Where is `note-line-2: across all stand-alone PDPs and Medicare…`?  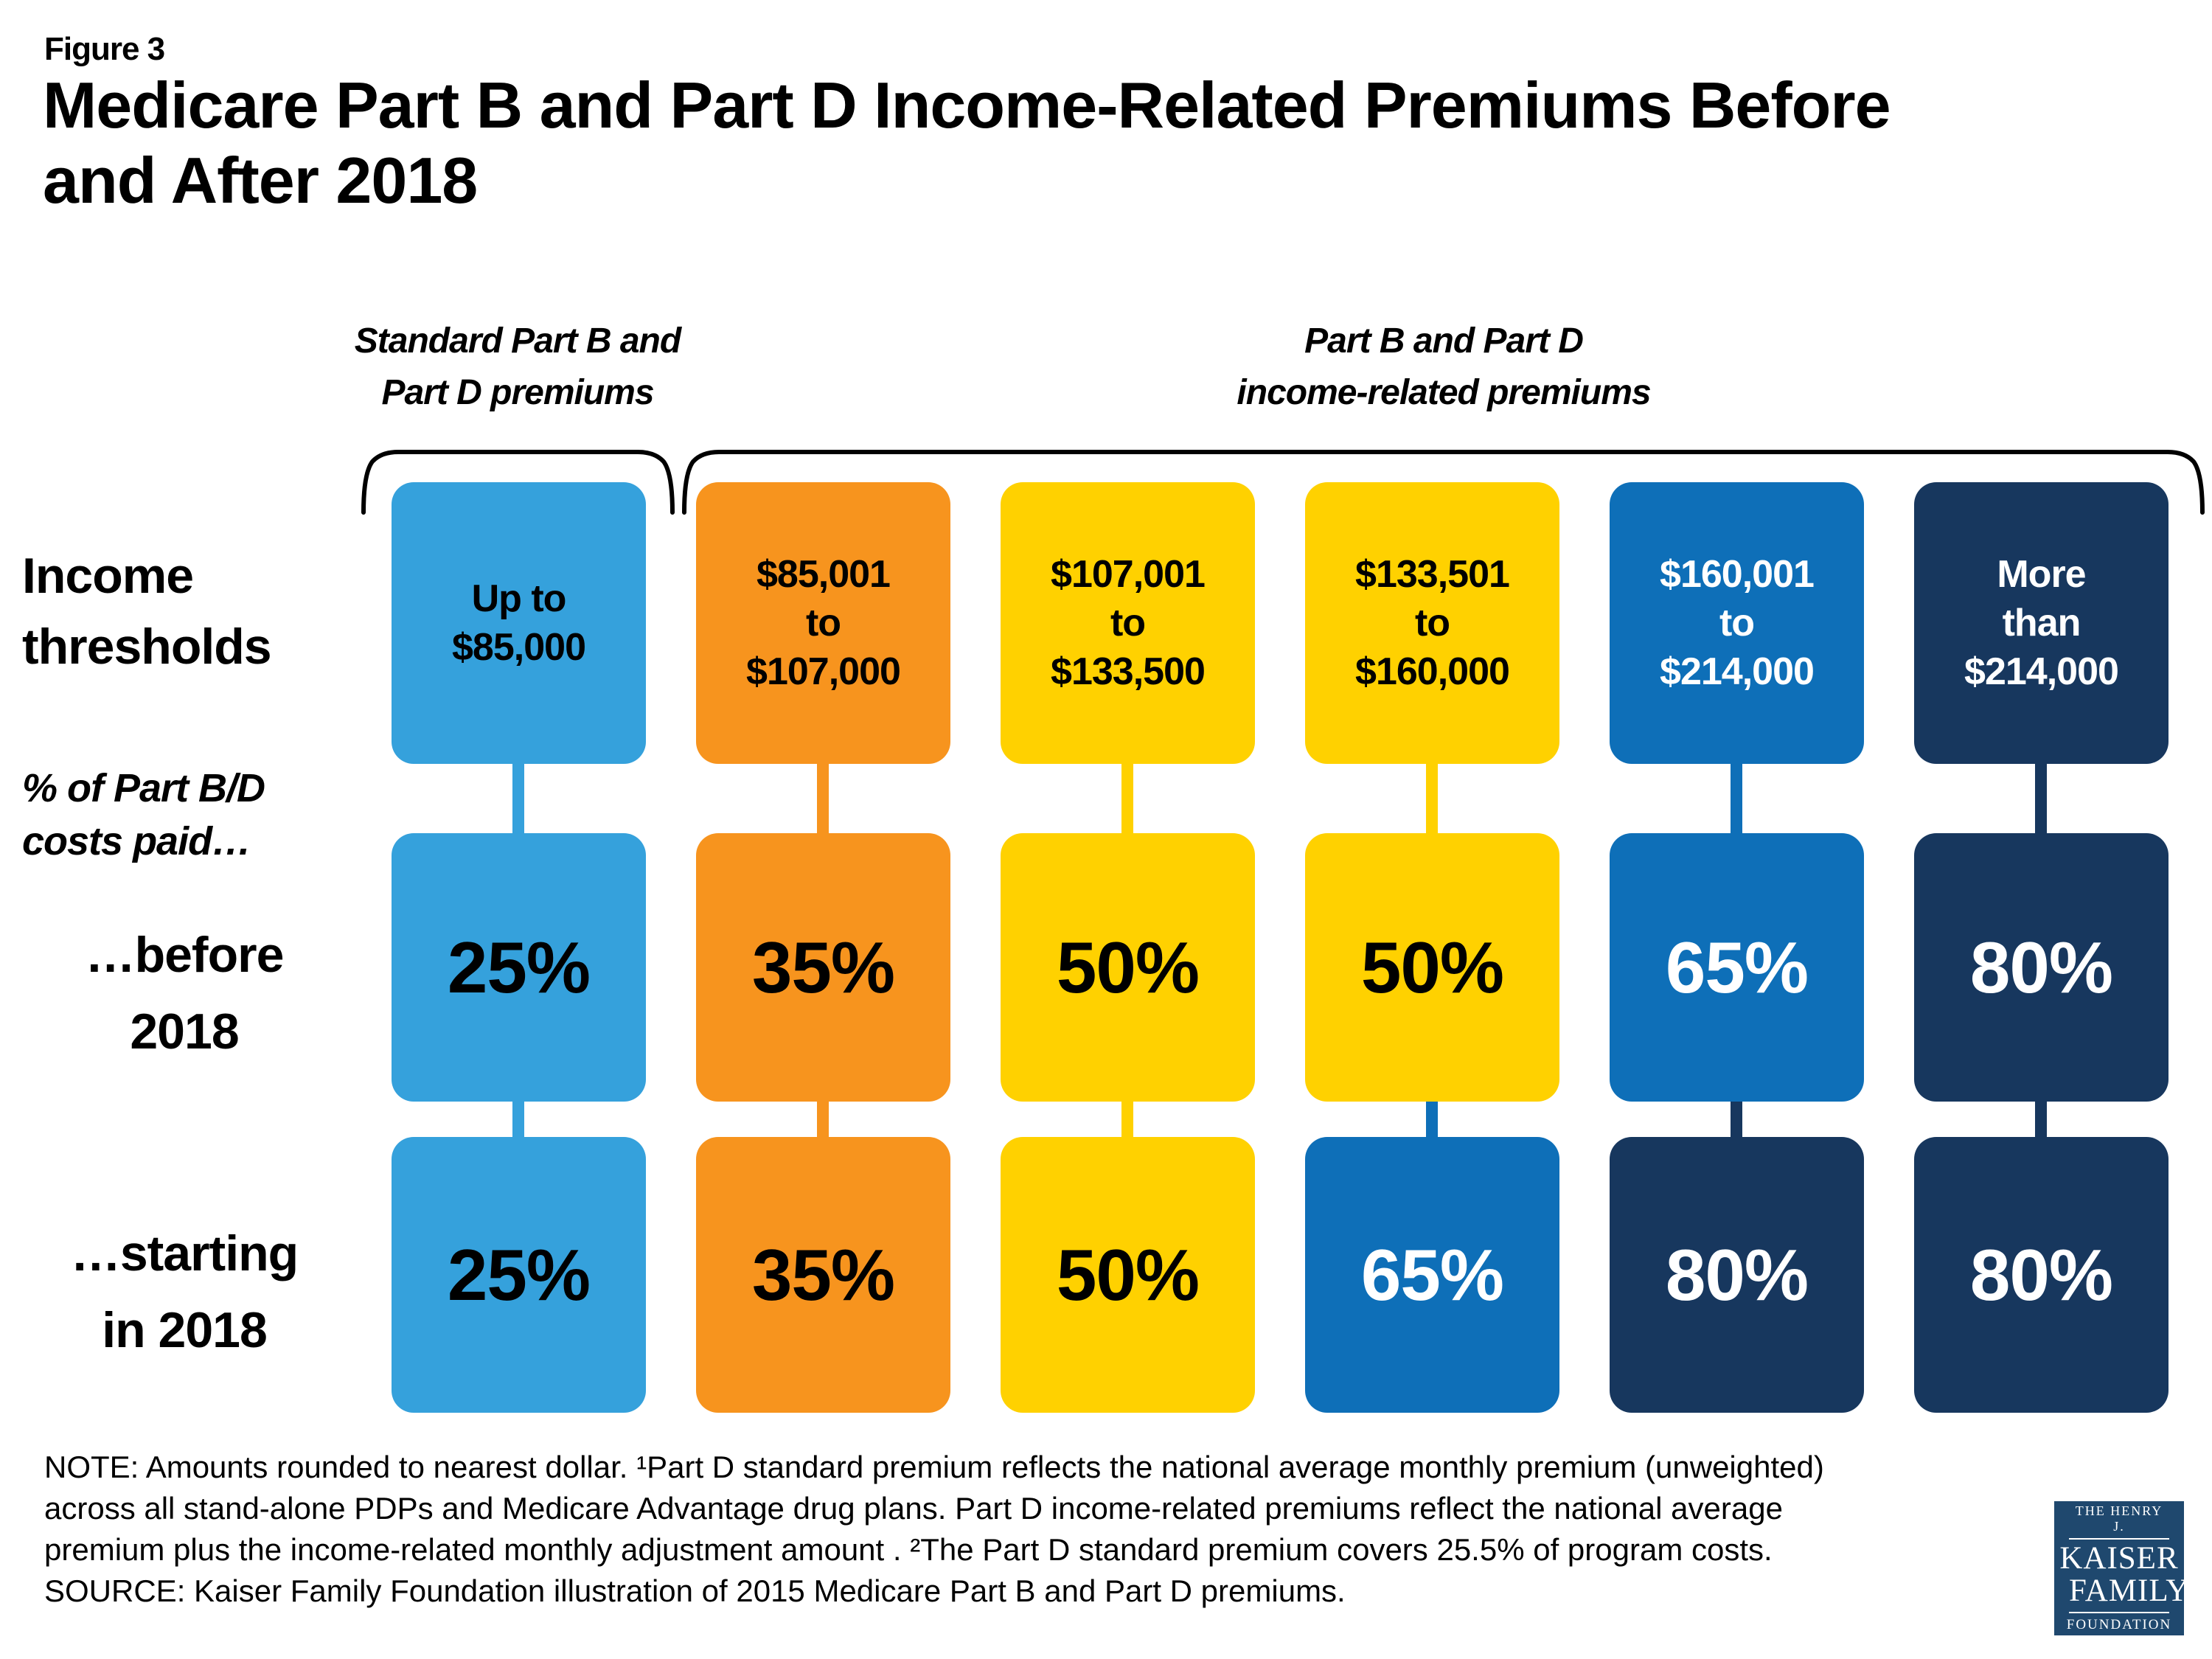
note-line-2: across all stand-alone PDPs and Medicare… is located at coordinates (913, 1508).